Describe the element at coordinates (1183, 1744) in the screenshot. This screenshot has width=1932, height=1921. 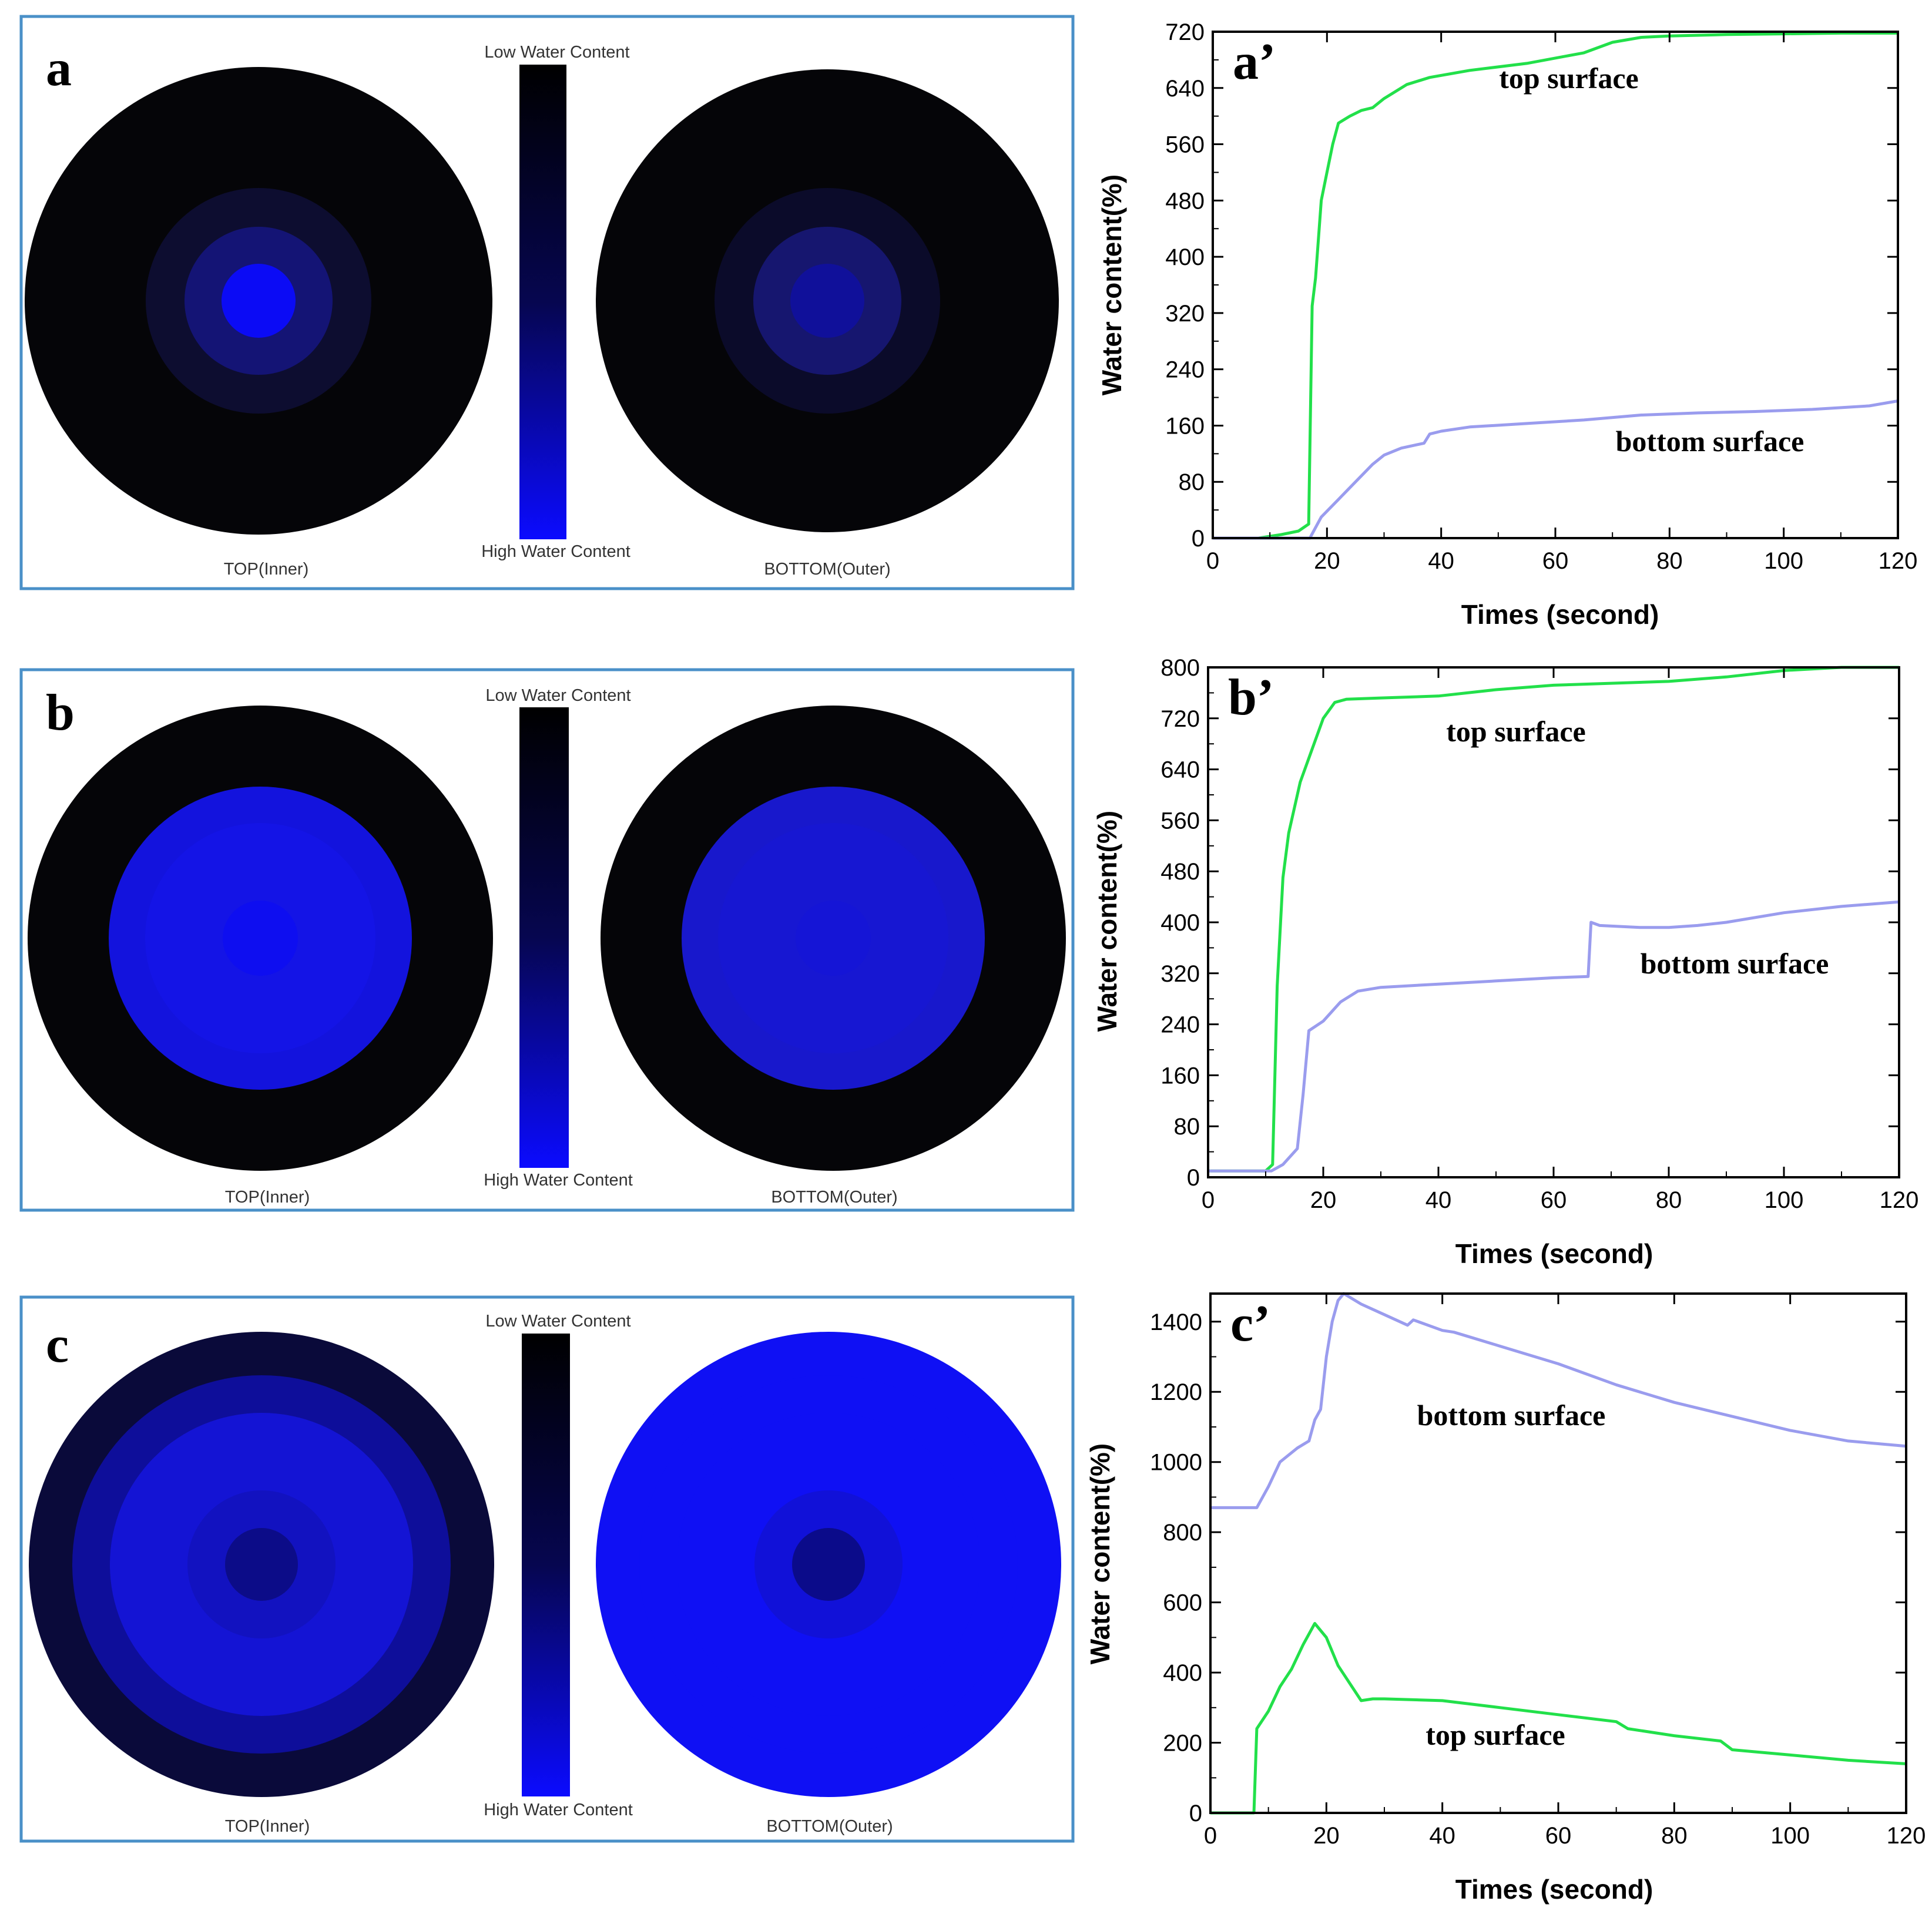
I see `y-tick-label: 200` at that location.